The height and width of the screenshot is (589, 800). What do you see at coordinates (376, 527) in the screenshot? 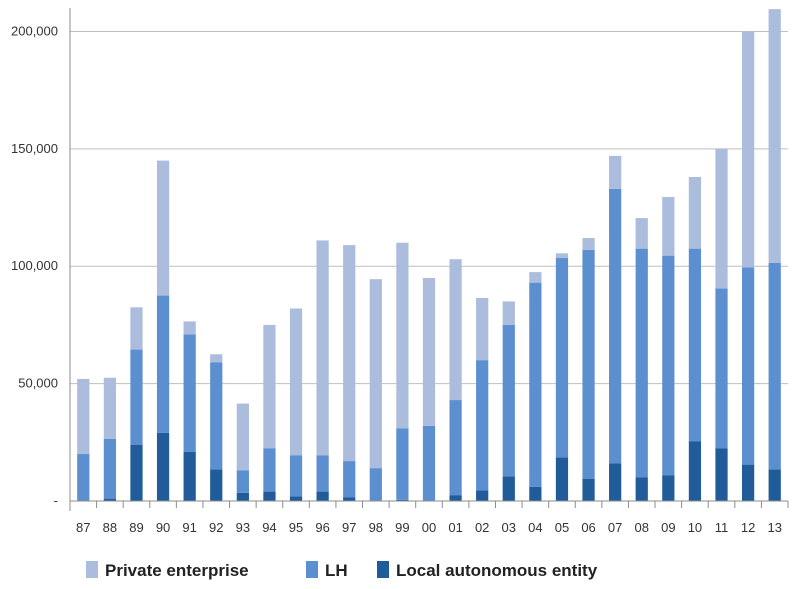
I see `x-tick-label: 98` at bounding box center [376, 527].